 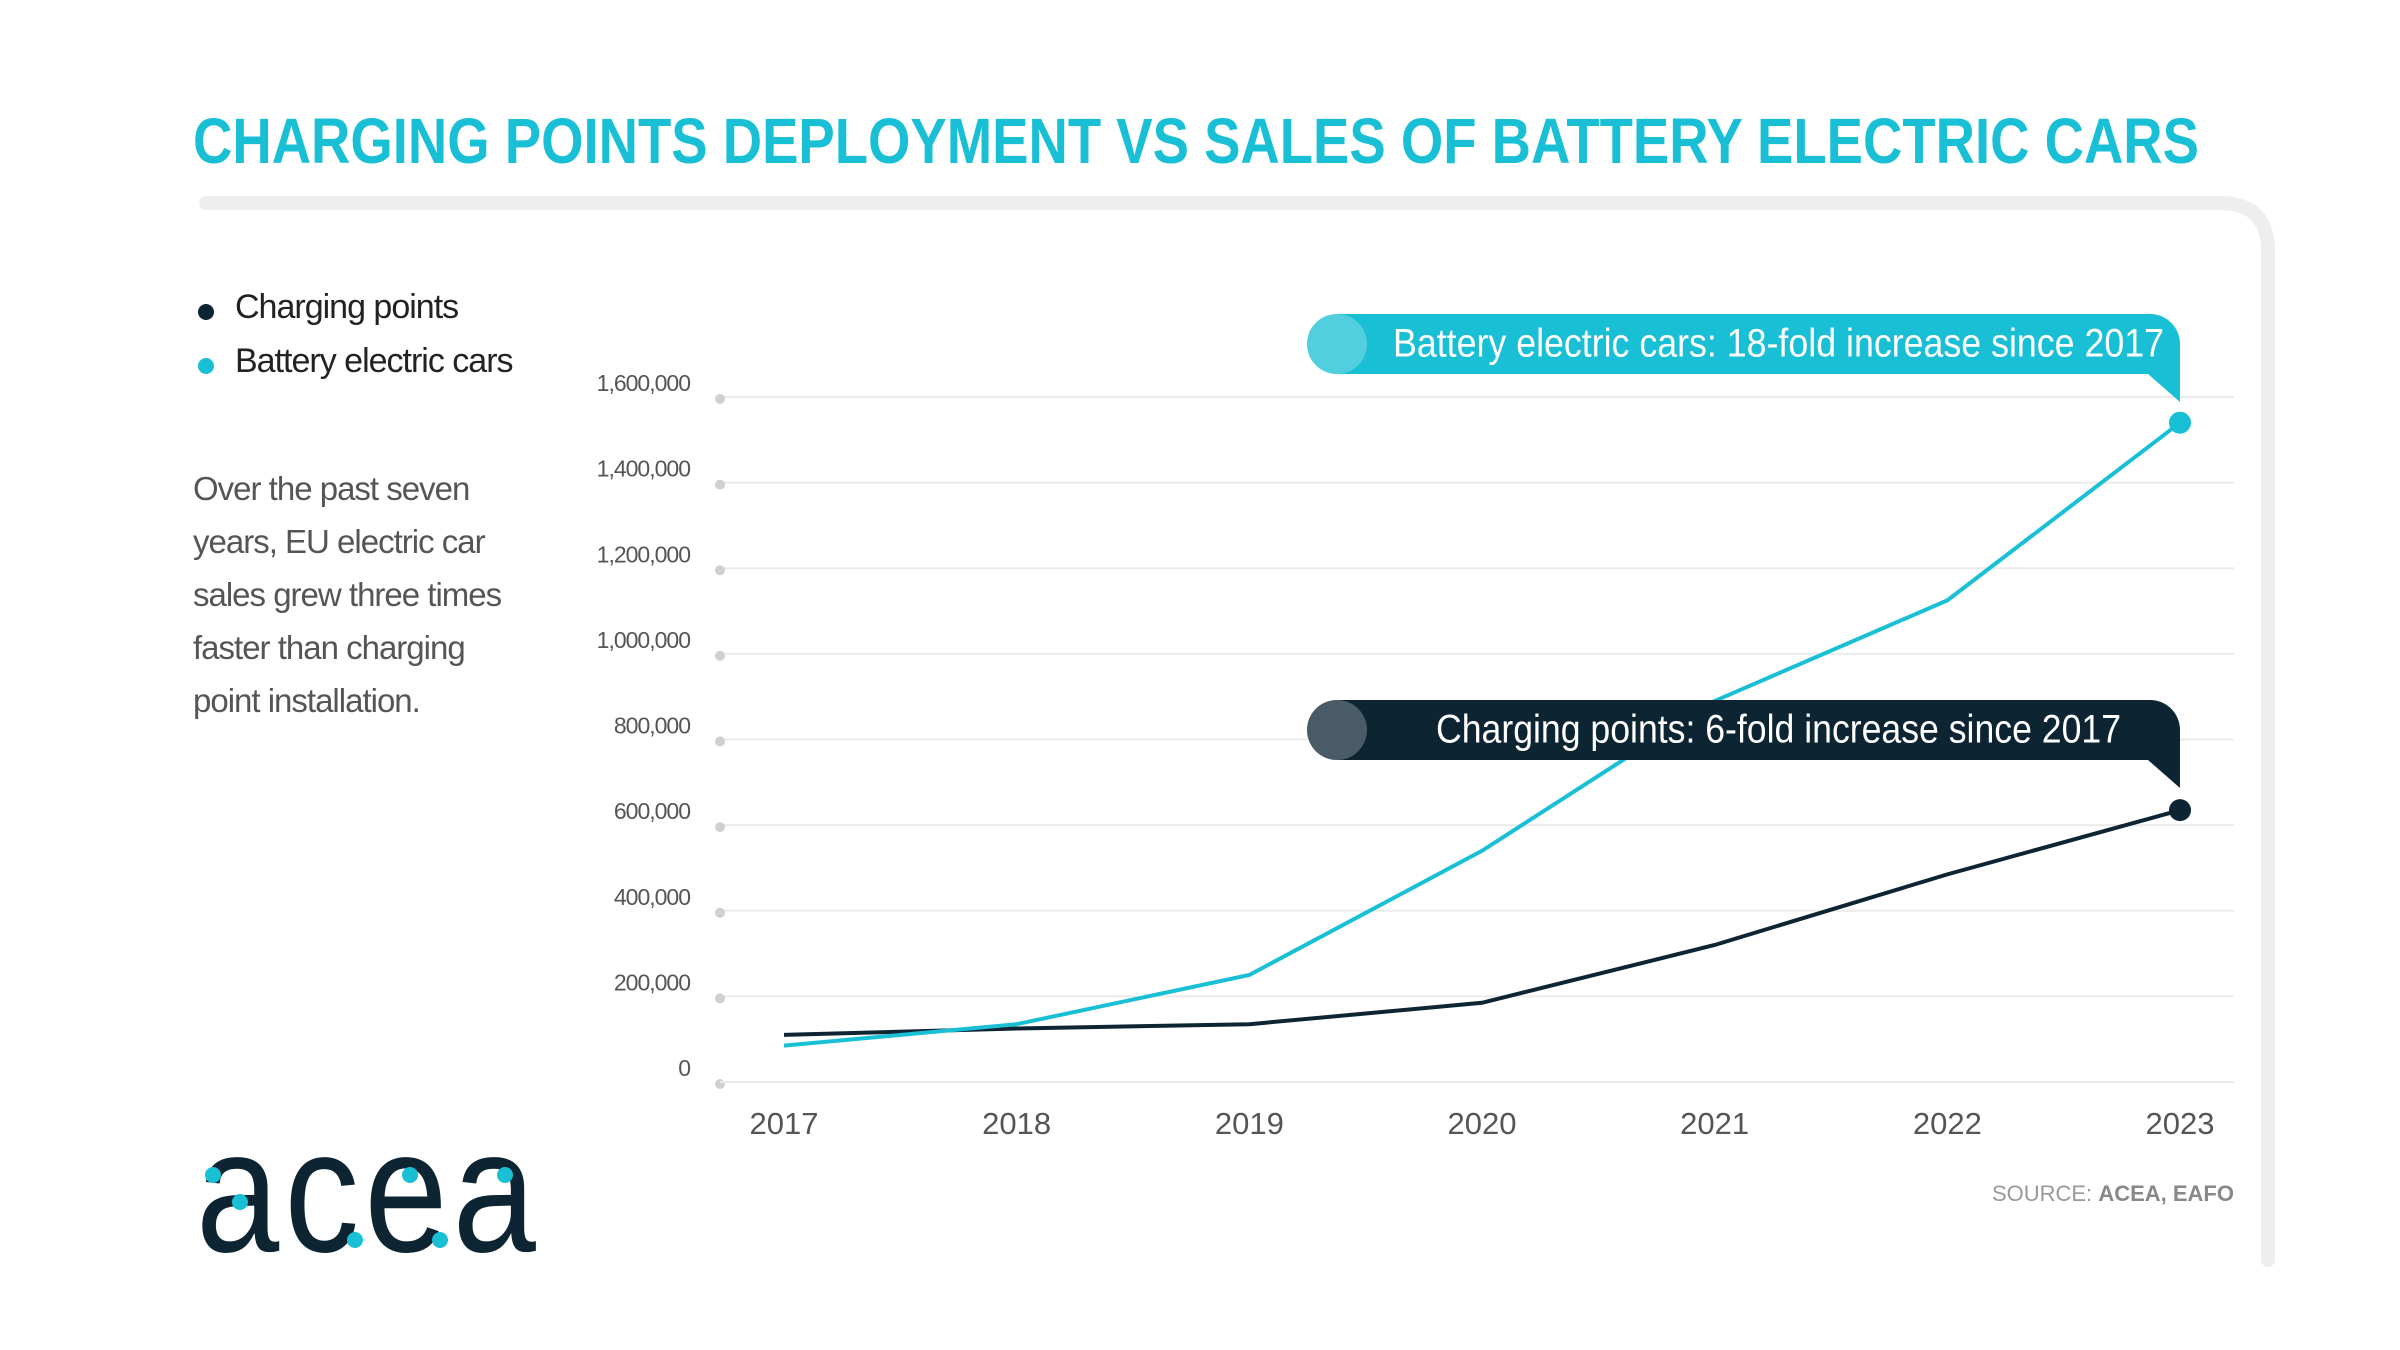 What do you see at coordinates (652, 897) in the screenshot?
I see `y-tick-label: 400,000` at bounding box center [652, 897].